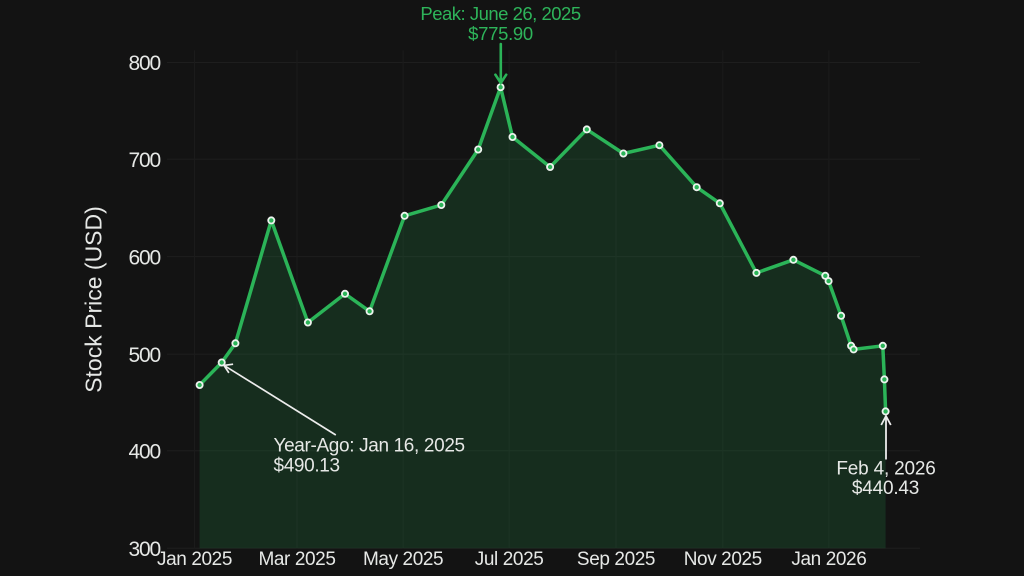 This screenshot has width=1024, height=576. I want to click on svg-text: Peak: June 26, 2025, so click(500, 13).